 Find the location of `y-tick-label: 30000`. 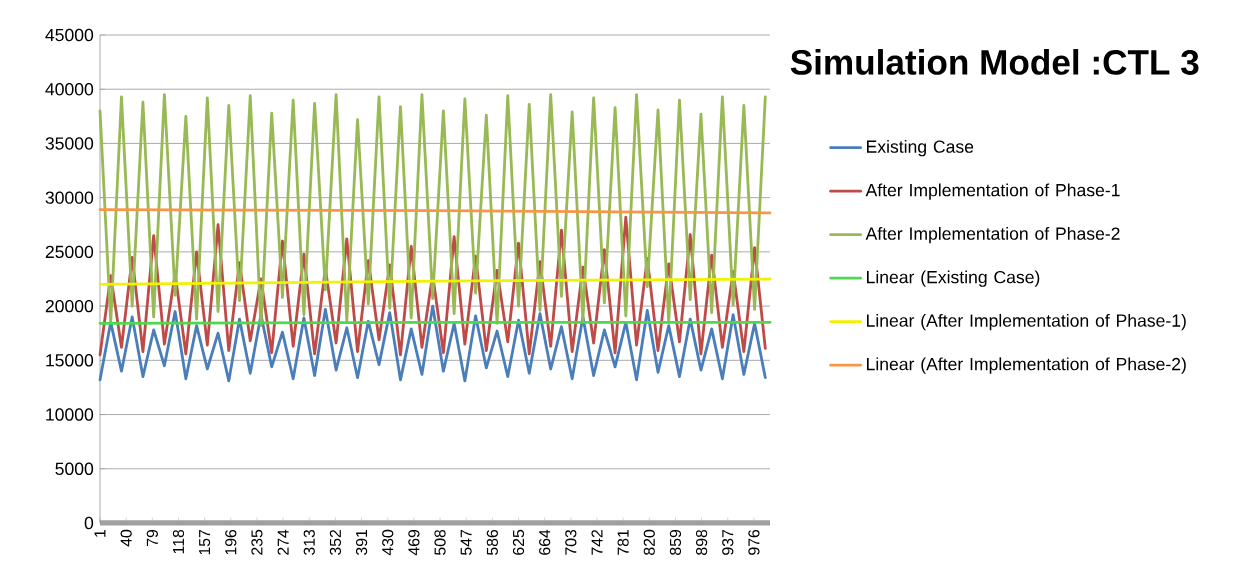

y-tick-label: 30000 is located at coordinates (69, 197).